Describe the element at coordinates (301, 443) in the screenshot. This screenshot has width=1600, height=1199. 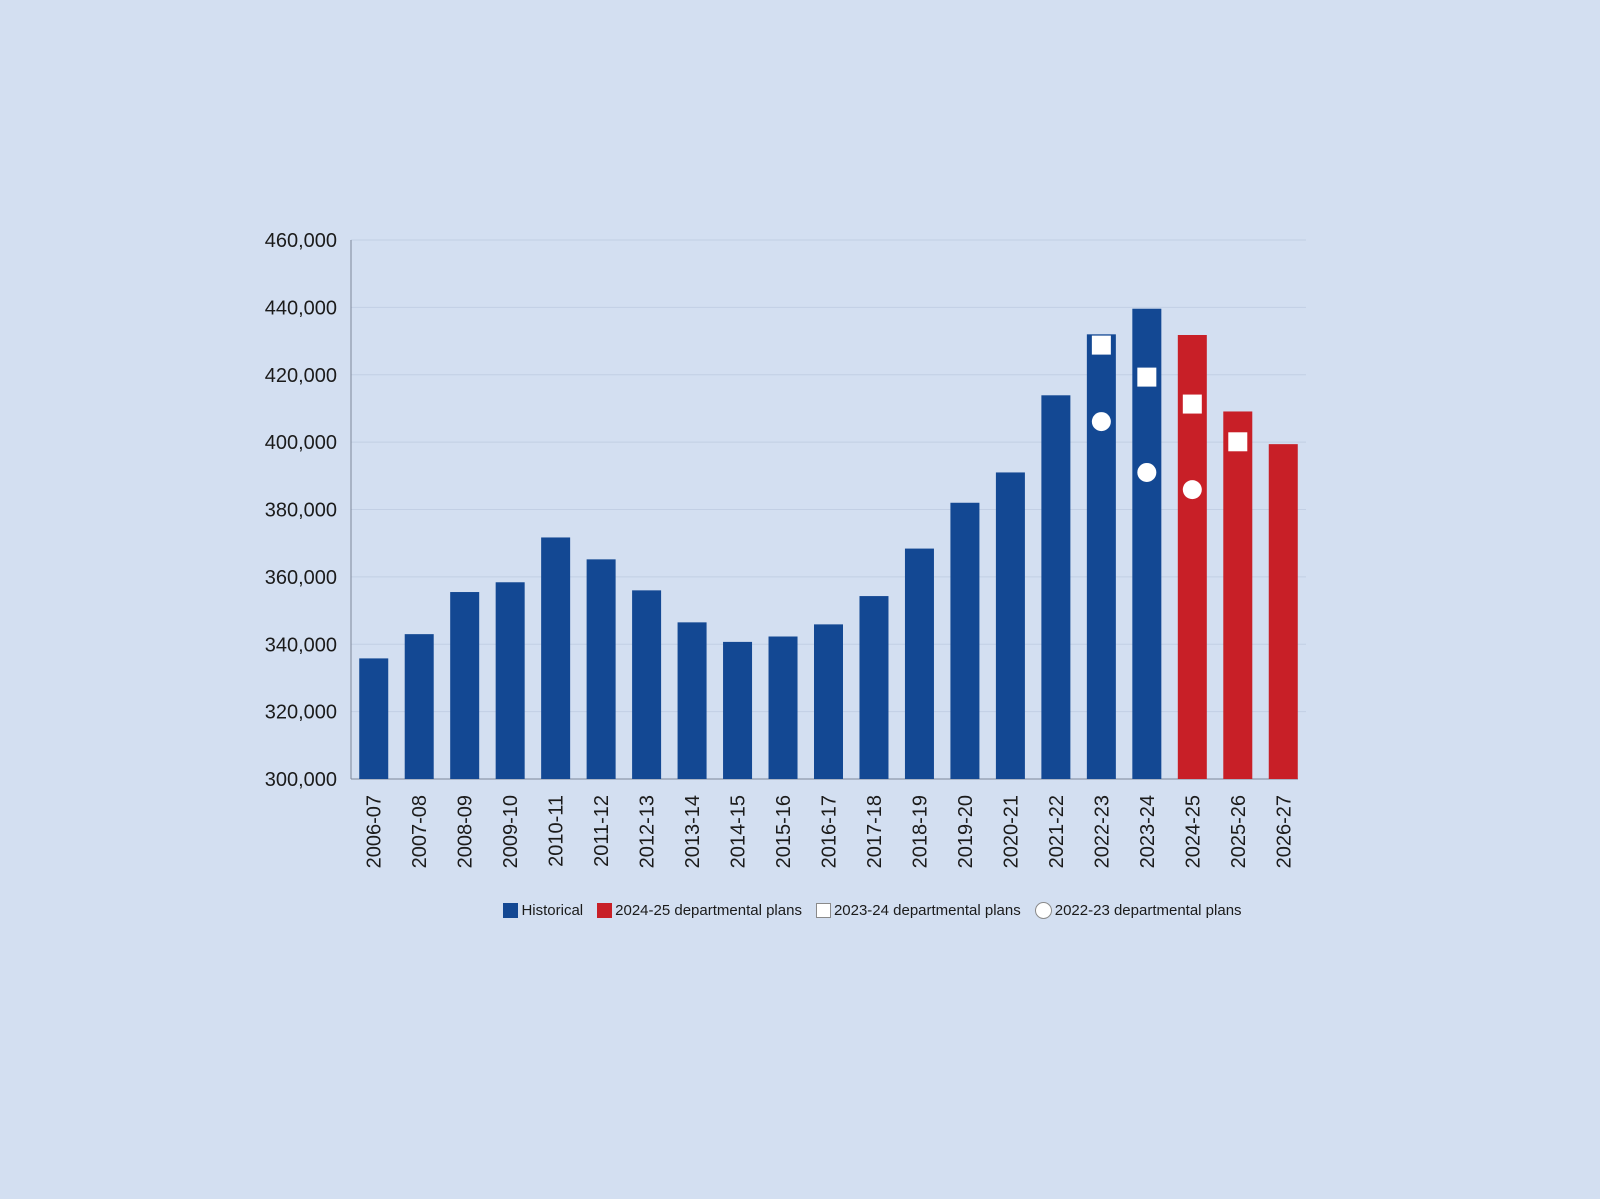
I see `y-tick-label: 400,000` at that location.